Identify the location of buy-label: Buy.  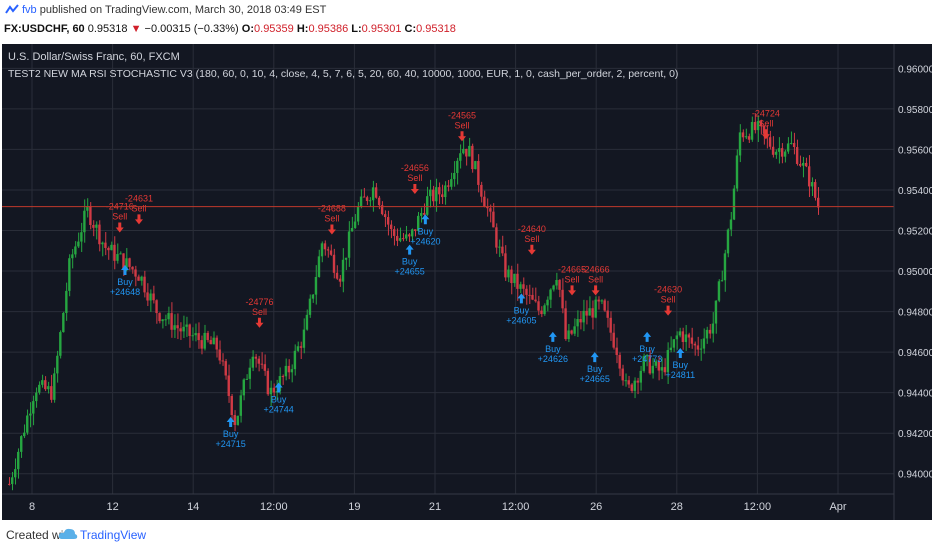
(553, 349).